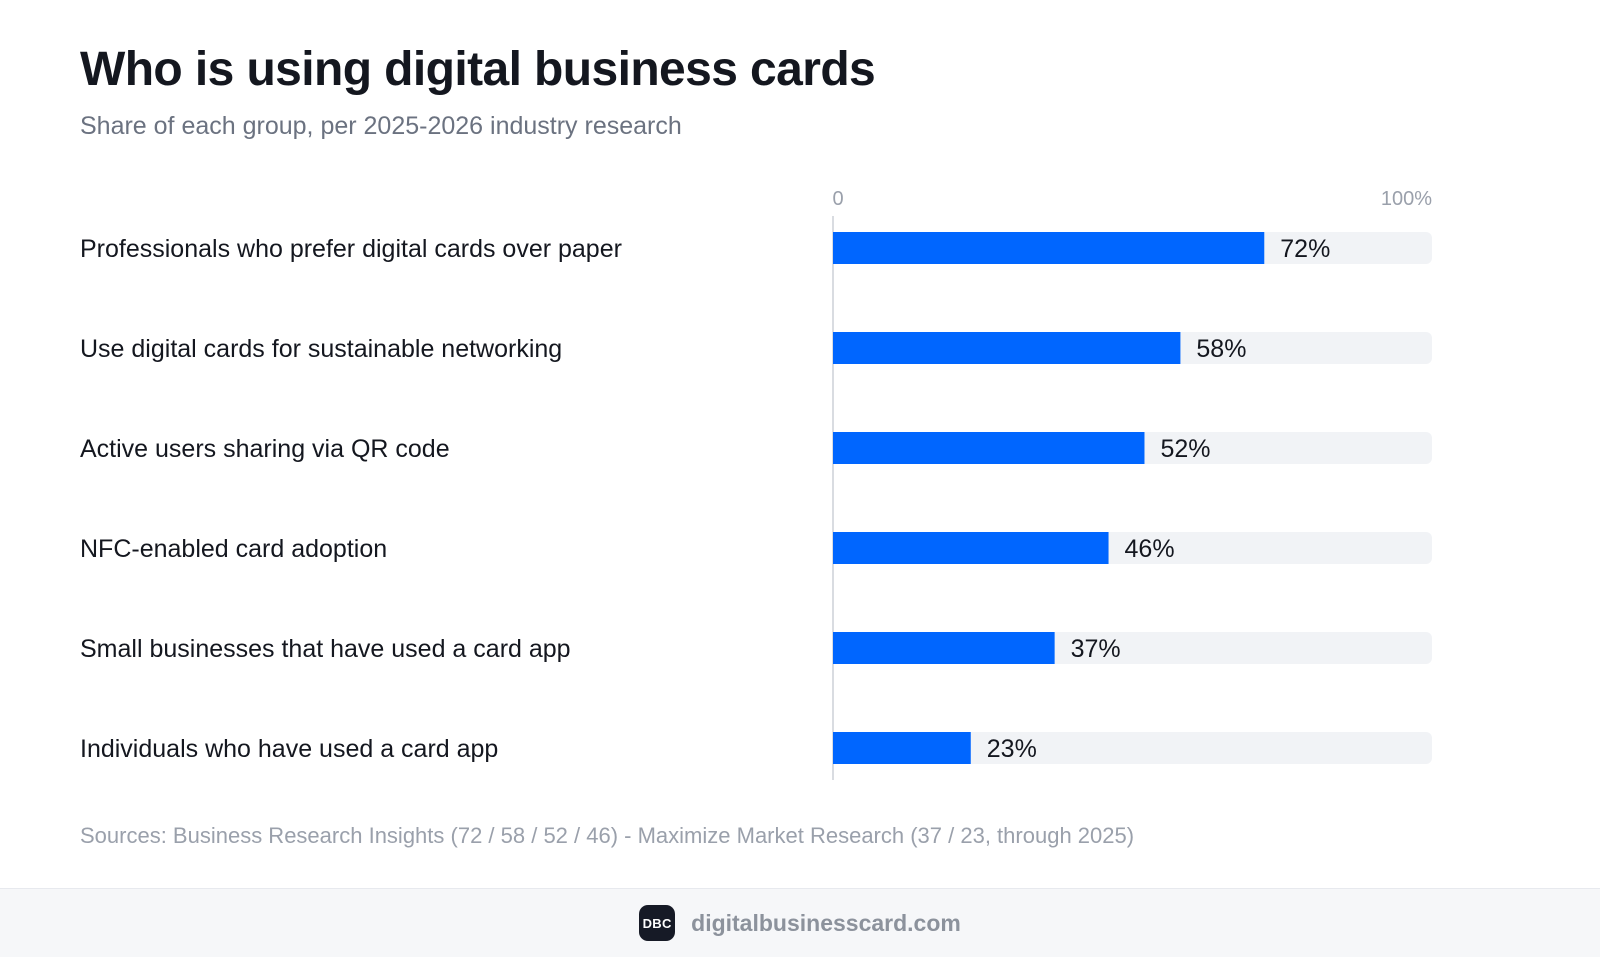 This screenshot has width=1600, height=957. Describe the element at coordinates (289, 749) in the screenshot. I see `category-label: Individuals who have used a card app` at that location.